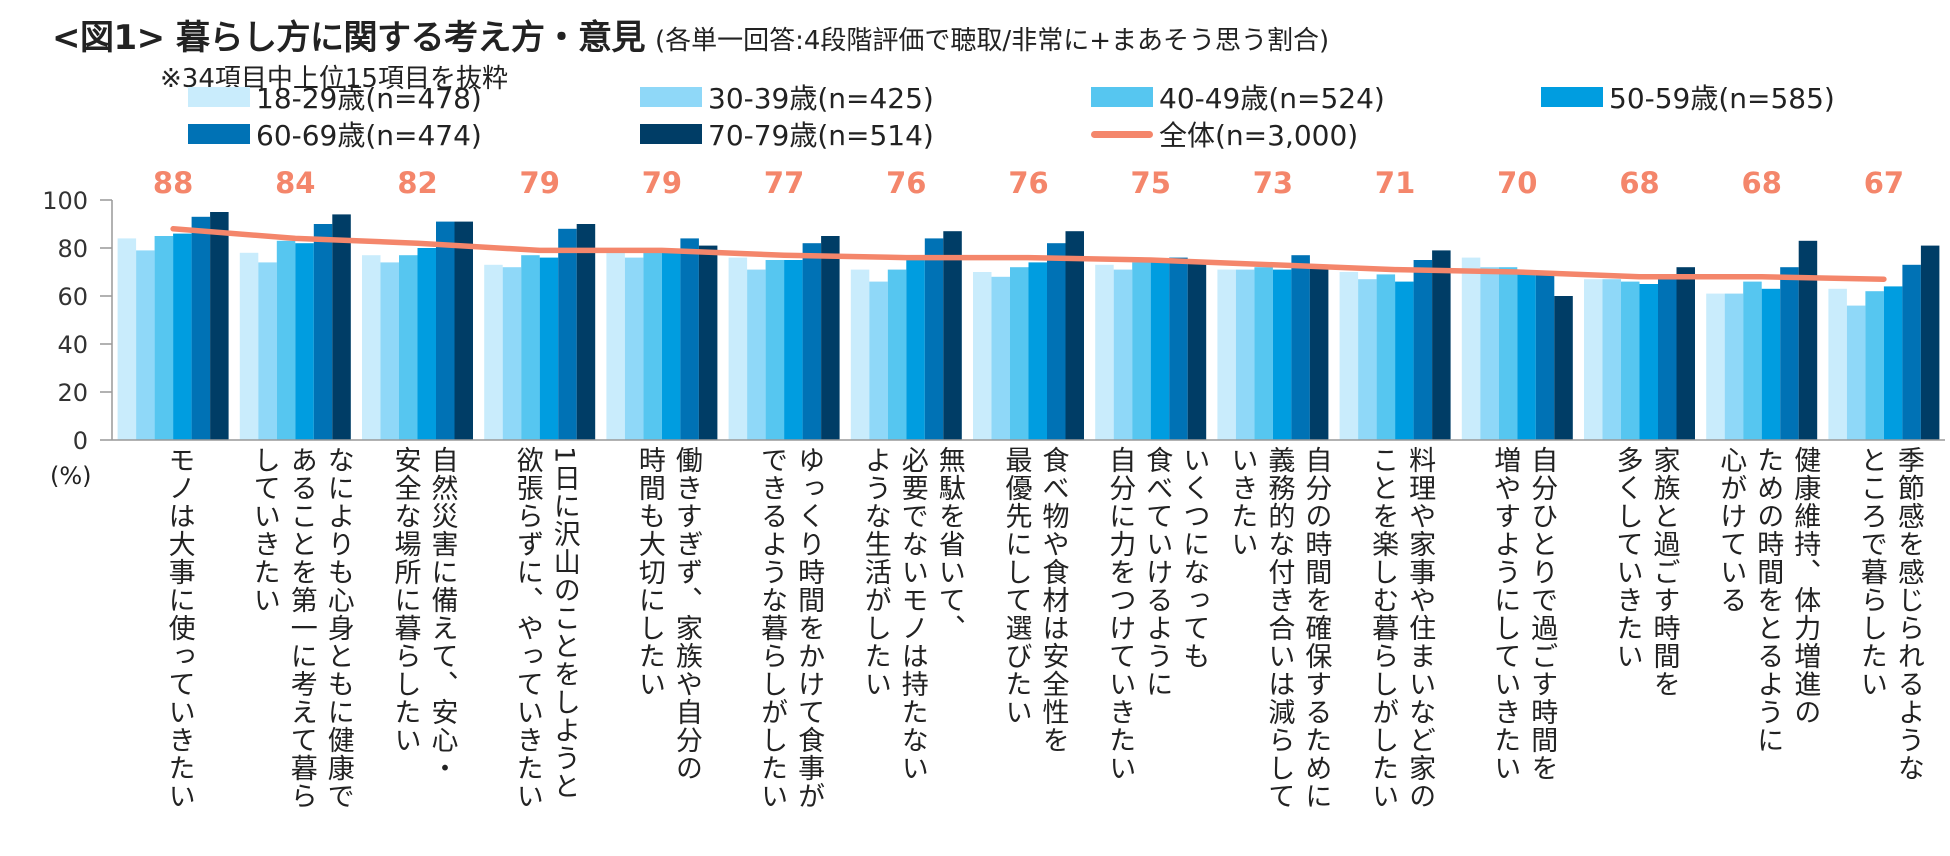  I want to click on category-label: ゆっくり時間をかけて食事が できるような暮らしがしたい, so click(790, 628).